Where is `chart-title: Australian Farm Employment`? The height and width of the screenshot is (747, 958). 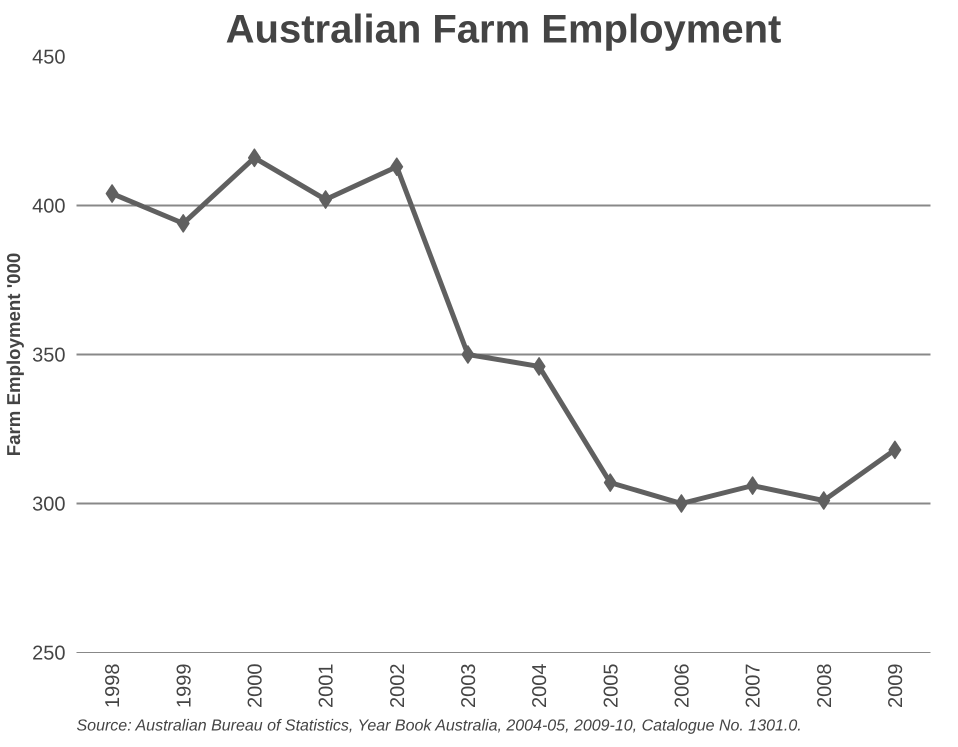
chart-title: Australian Farm Employment is located at coordinates (504, 30).